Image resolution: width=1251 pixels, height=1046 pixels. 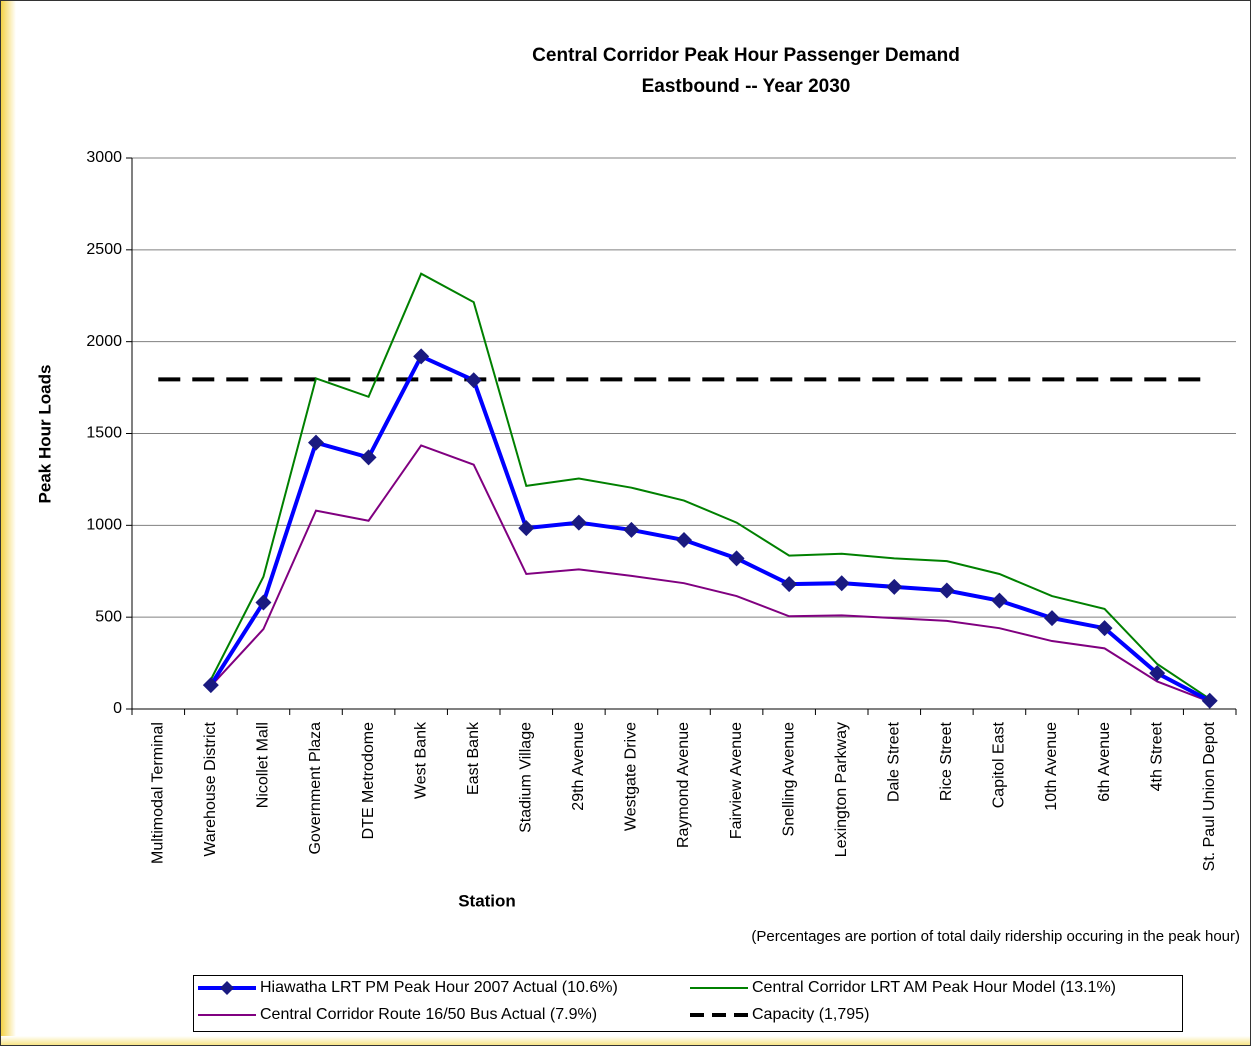 I want to click on chart-subtitle: Eastbound -- Year 2030, so click(x=746, y=86).